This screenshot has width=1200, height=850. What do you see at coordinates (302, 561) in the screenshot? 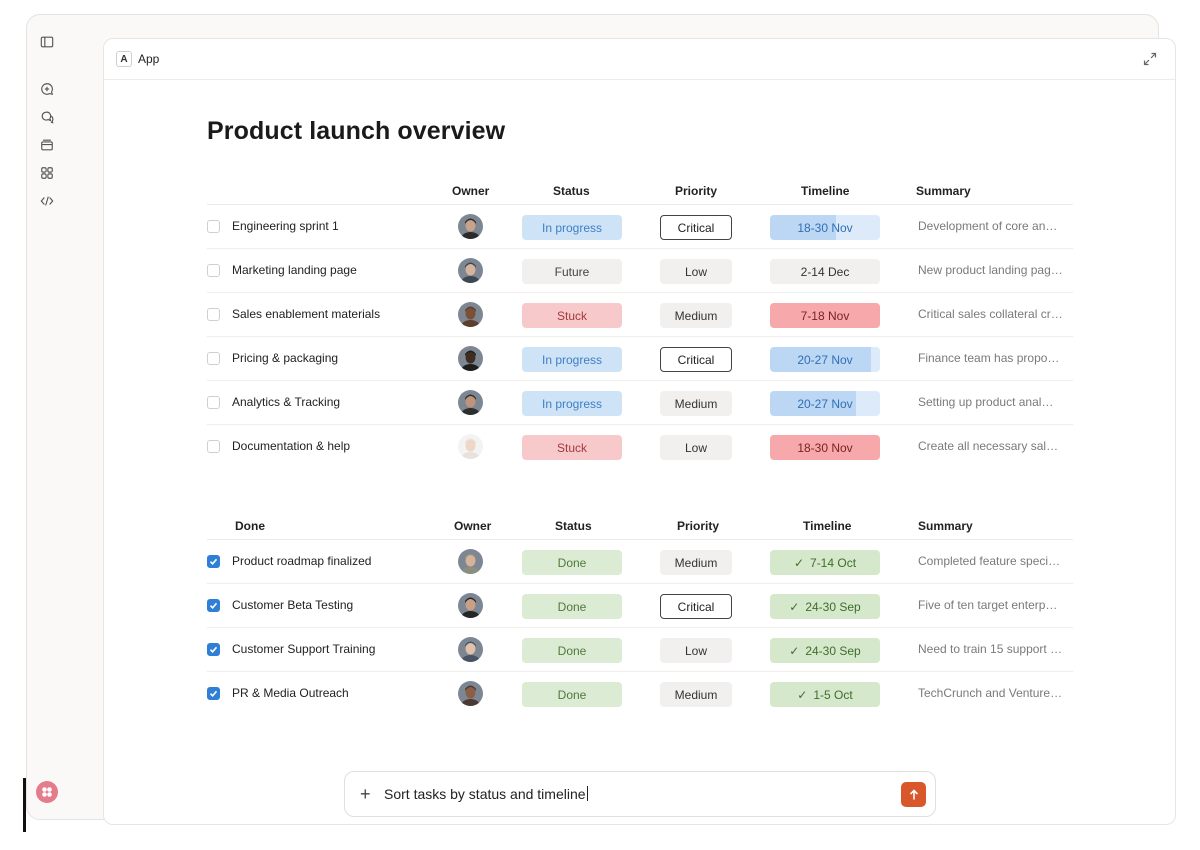
I see `task-name: Product roadmap finalized` at bounding box center [302, 561].